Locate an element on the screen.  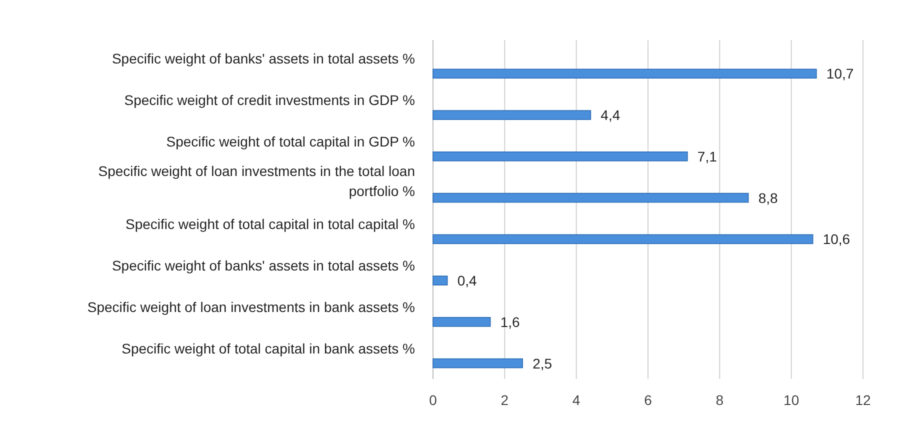
data-label: 7,1 is located at coordinates (707, 156).